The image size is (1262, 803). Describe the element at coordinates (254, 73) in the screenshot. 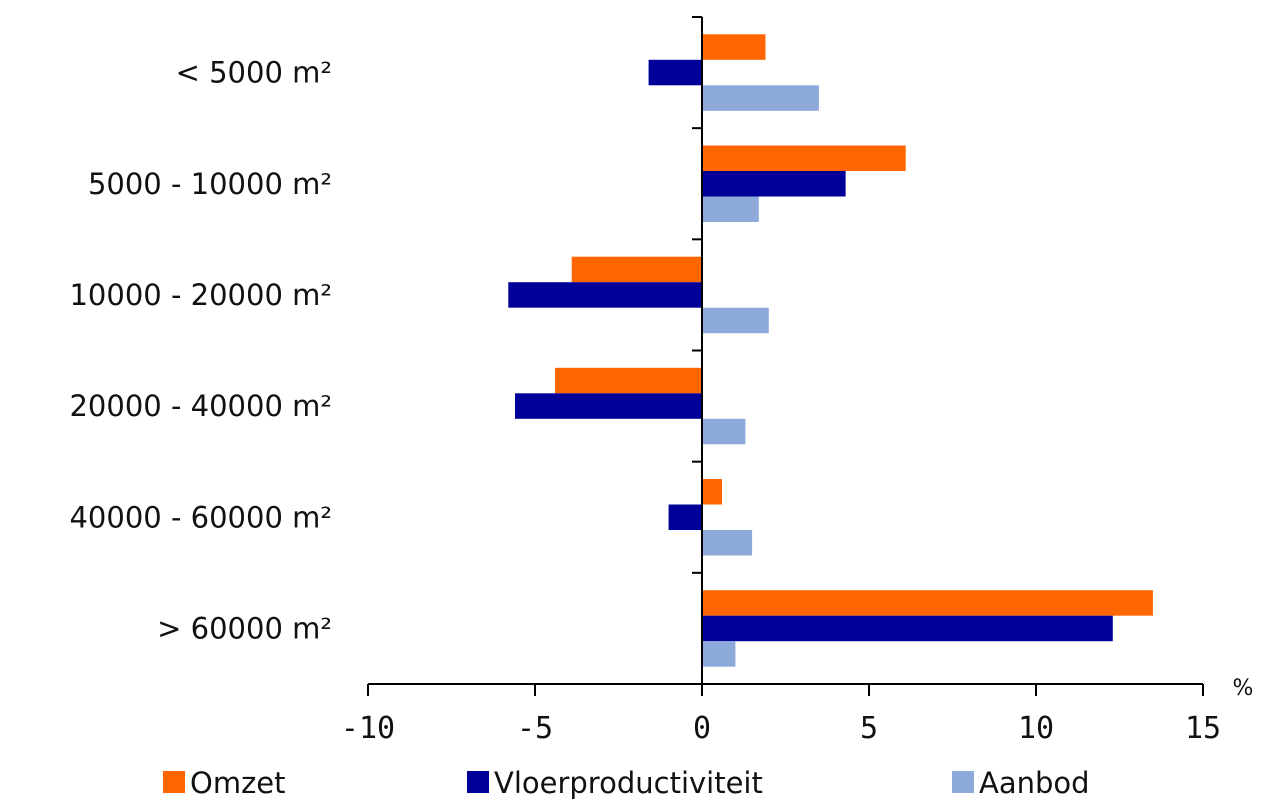

I see `category-label-0: < 5000 m²` at that location.